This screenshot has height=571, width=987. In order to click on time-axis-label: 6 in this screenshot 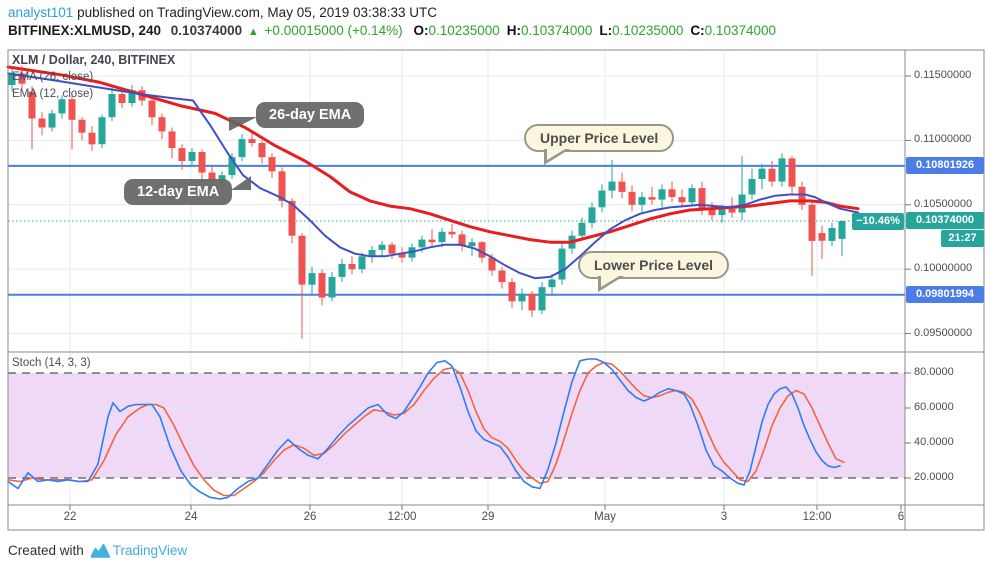, I will do `click(901, 517)`.